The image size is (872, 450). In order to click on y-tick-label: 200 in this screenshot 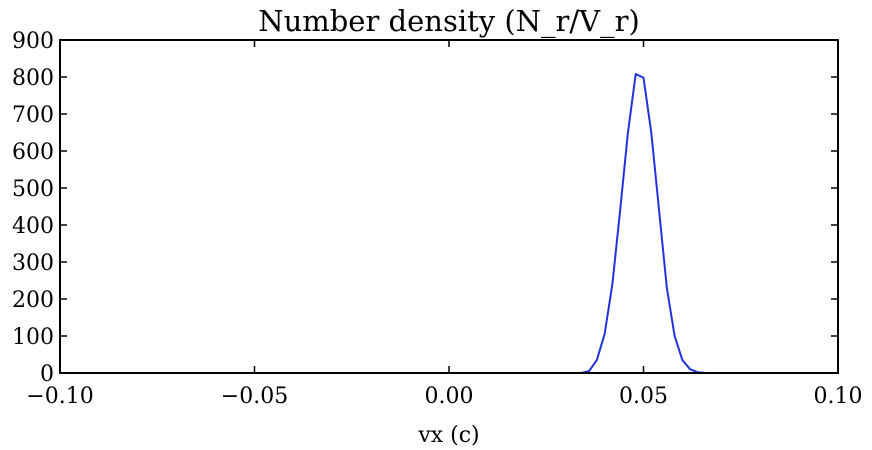, I will do `click(33, 300)`.